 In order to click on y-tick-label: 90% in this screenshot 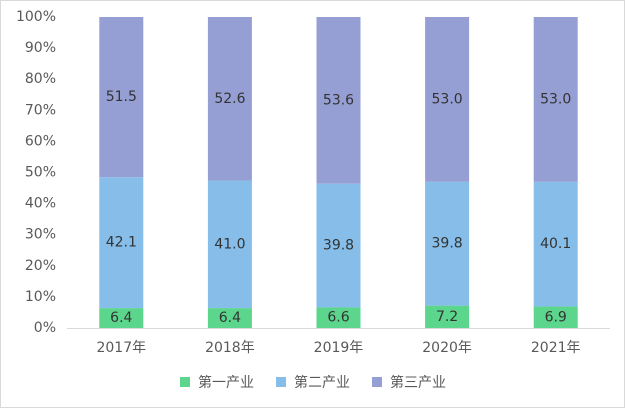, I will do `click(40, 48)`.